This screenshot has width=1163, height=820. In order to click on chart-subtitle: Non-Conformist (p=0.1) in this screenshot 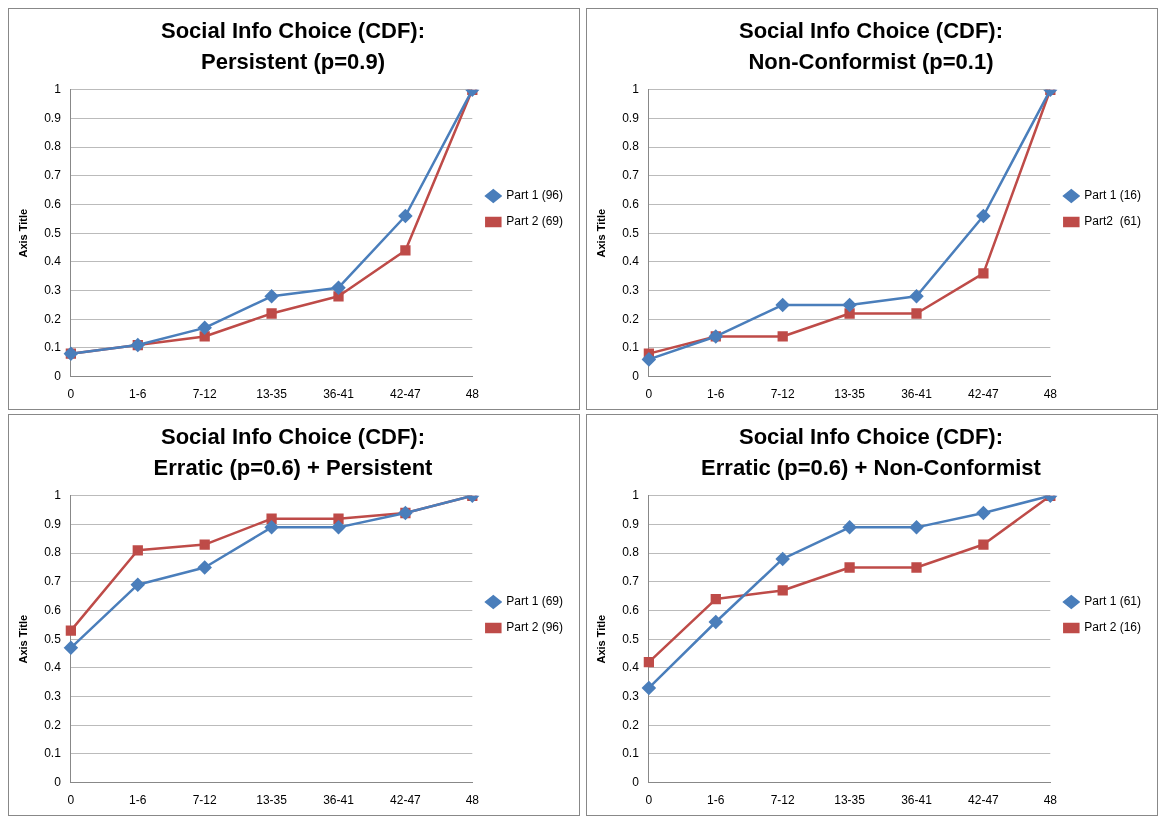, I will do `click(871, 61)`.